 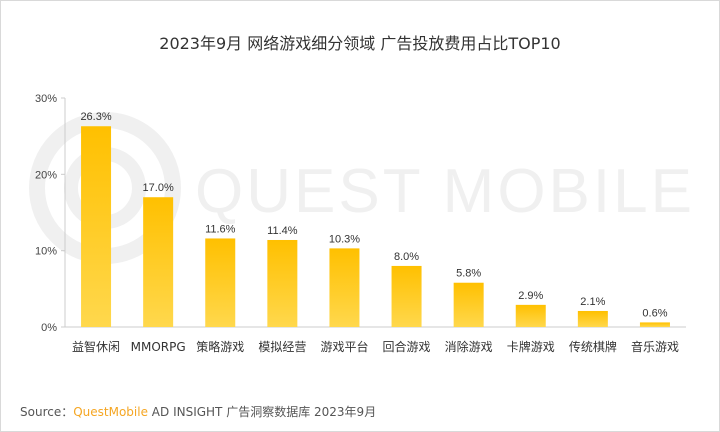 What do you see at coordinates (95, 117) in the screenshot?
I see `data-label: 26.3%` at bounding box center [95, 117].